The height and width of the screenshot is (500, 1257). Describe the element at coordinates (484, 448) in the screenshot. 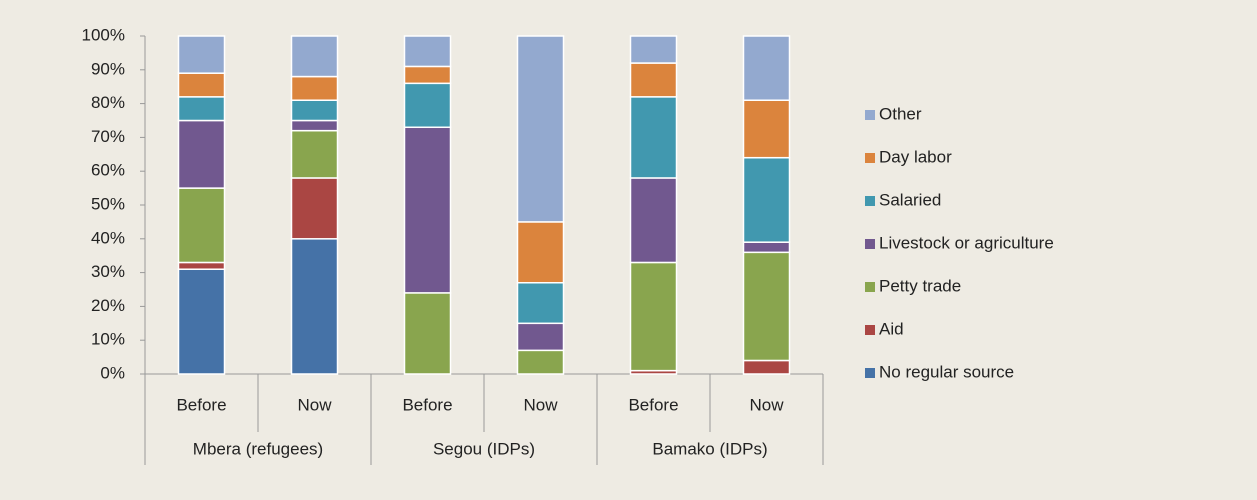

I see `group-label: Segou (IDPs)` at that location.